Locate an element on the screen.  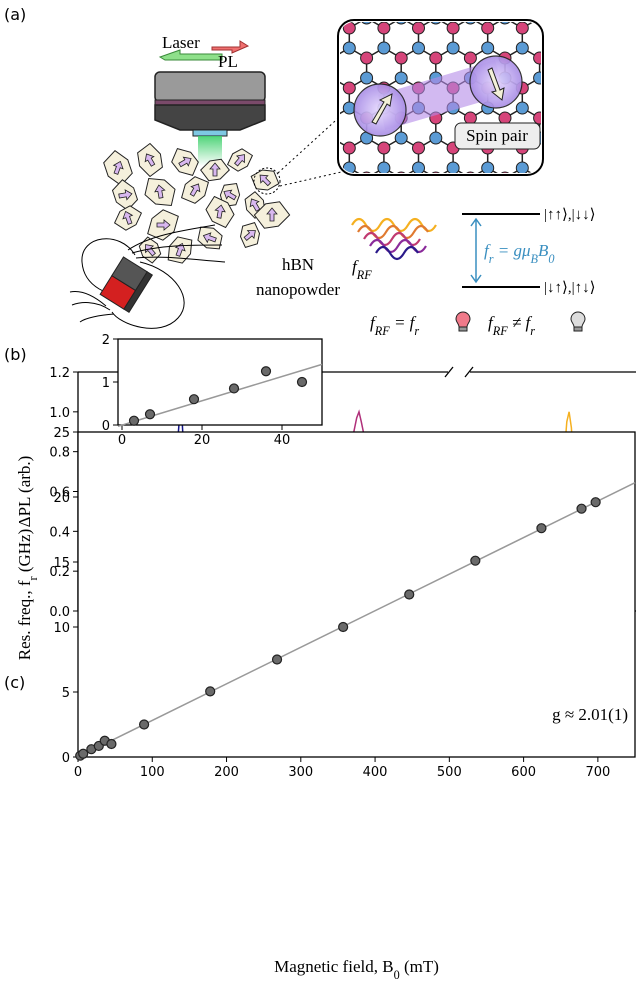
text-part: Res. freq., f is located at coordinates (24, 620).